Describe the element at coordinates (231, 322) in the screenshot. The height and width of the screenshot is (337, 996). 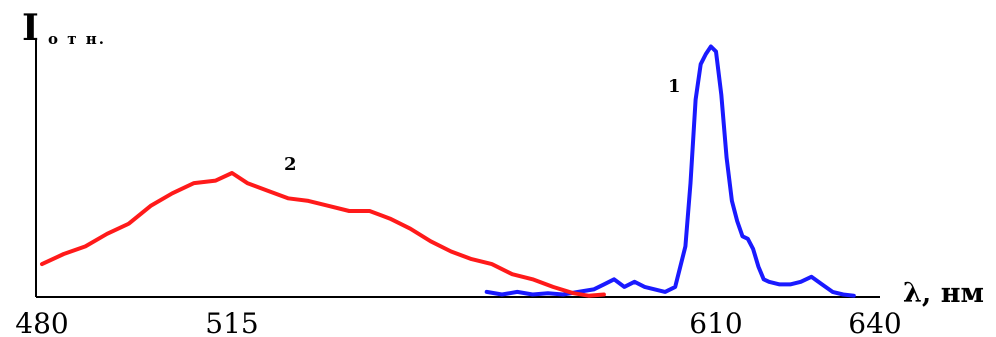
I see `x-tick-label: 515` at that location.